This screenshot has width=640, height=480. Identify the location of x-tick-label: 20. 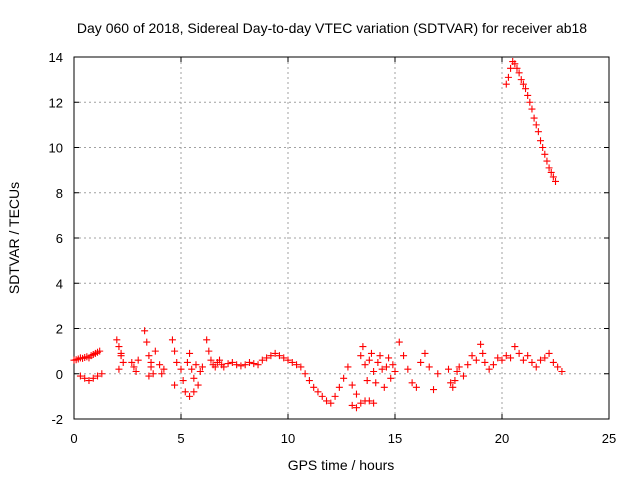
(502, 438).